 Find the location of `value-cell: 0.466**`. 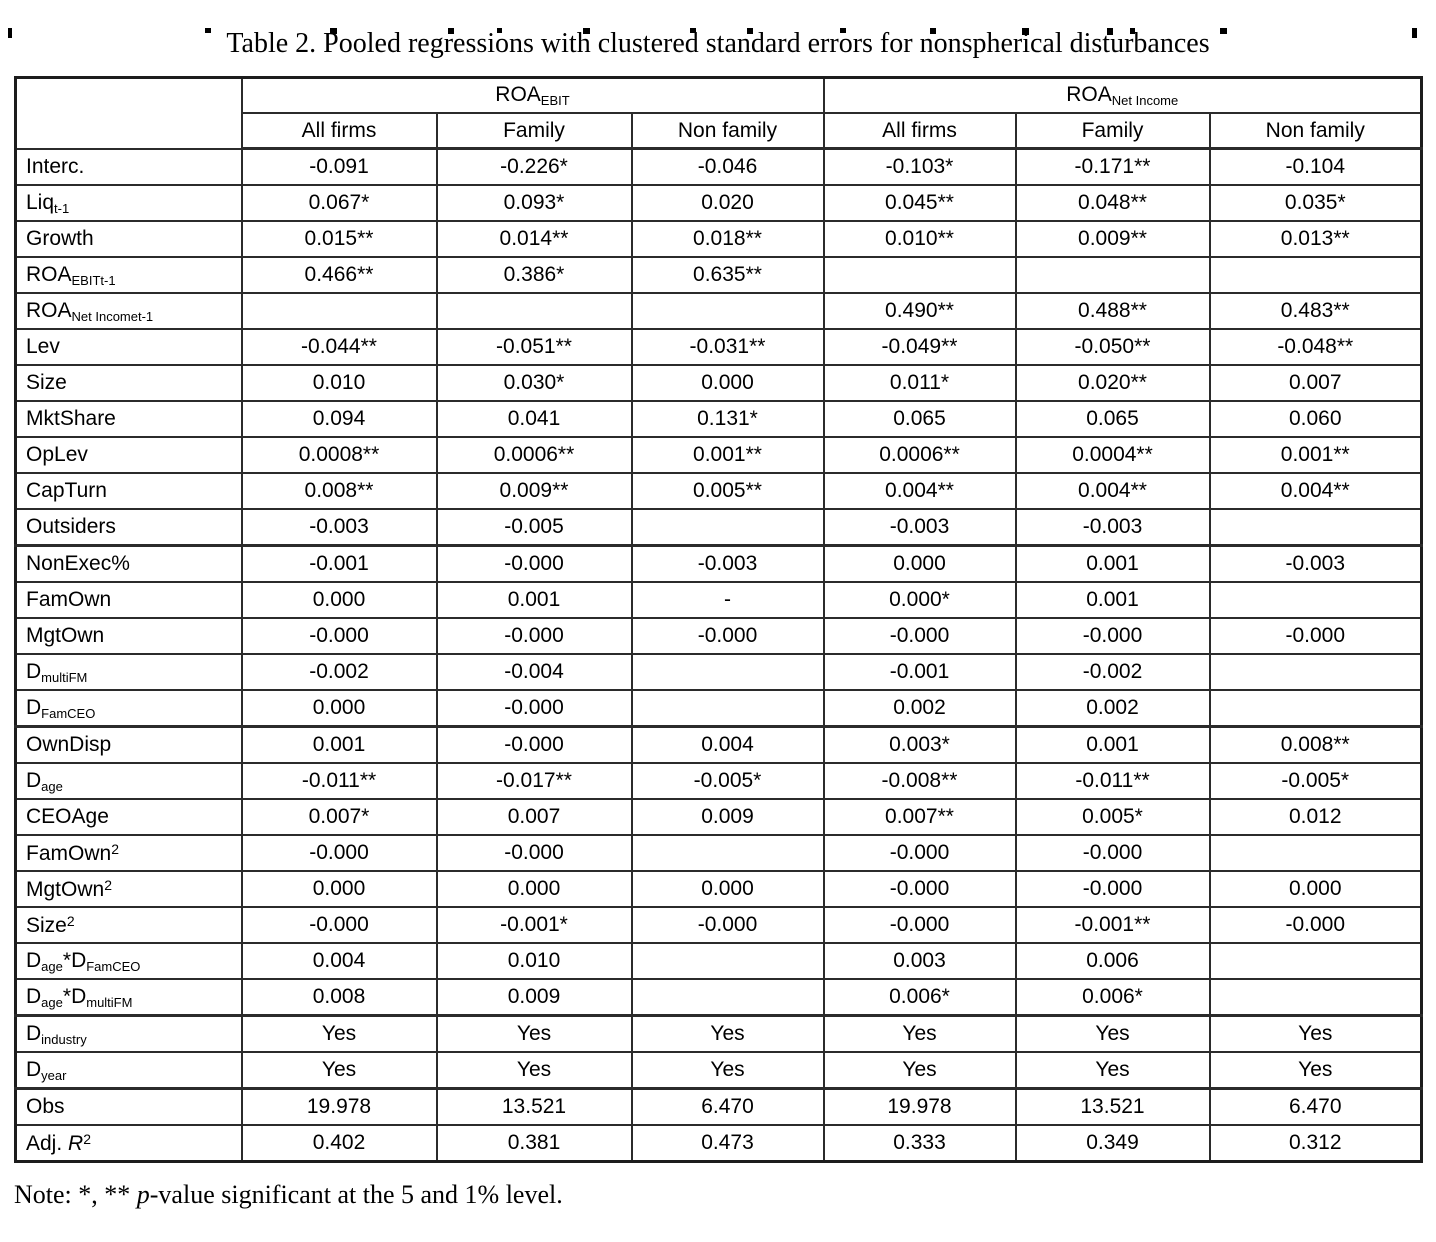

value-cell: 0.466** is located at coordinates (339, 275).